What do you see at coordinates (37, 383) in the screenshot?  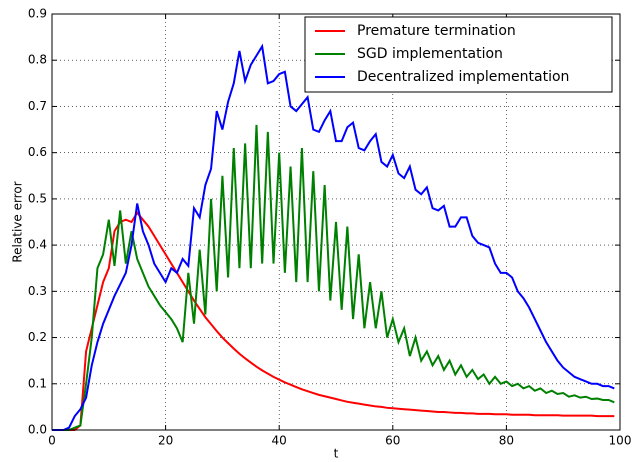 I see `y-tick-label: 0.1` at bounding box center [37, 383].